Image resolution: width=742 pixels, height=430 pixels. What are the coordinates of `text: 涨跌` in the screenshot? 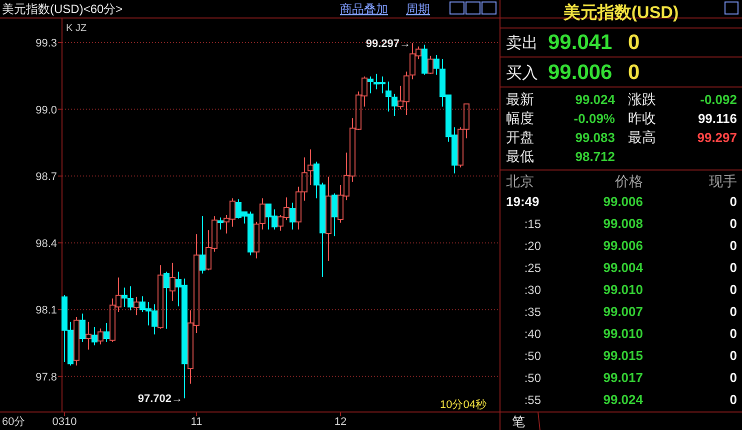 It's located at (642, 99).